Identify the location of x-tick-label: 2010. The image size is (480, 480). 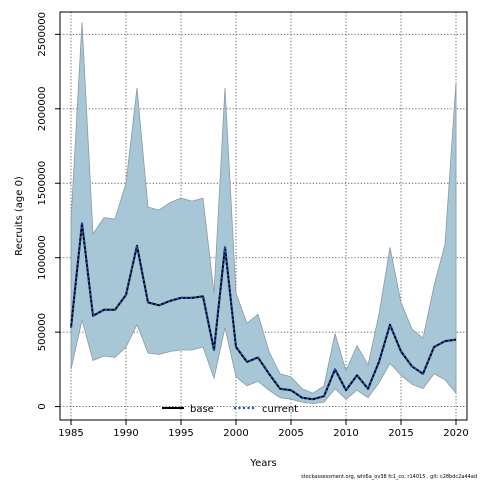
(345, 433).